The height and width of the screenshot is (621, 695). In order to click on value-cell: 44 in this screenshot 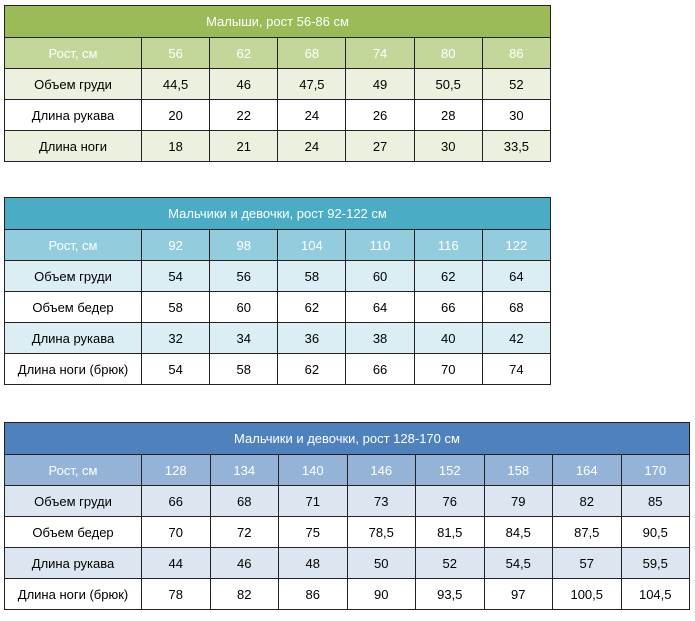, I will do `click(176, 563)`.